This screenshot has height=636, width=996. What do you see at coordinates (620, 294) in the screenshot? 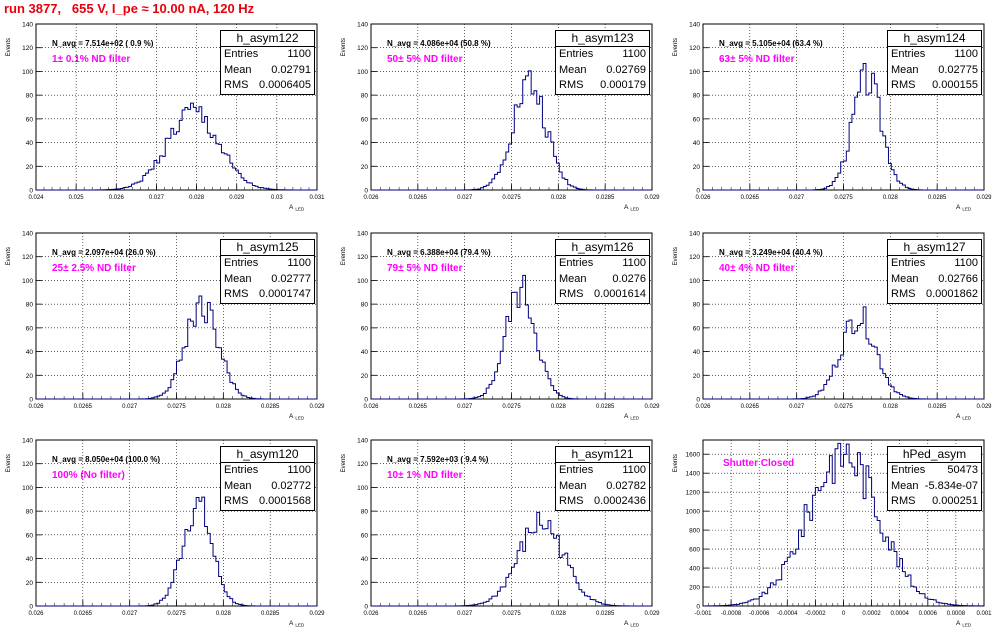
I see `stats-value: 0.0001614` at bounding box center [620, 294].